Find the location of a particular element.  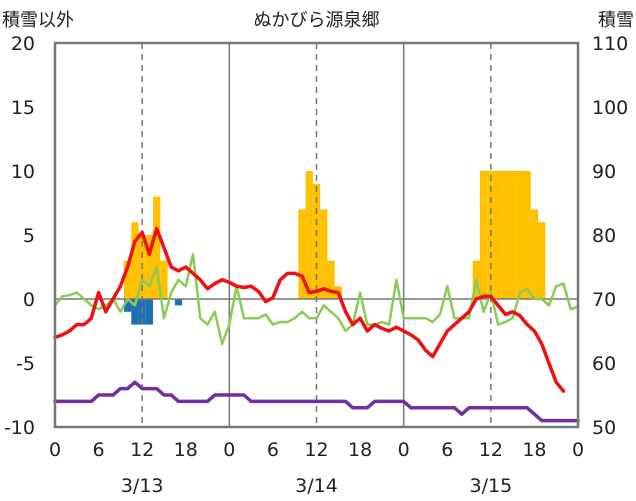

right-axis-label: 積雪 is located at coordinates (616, 20).